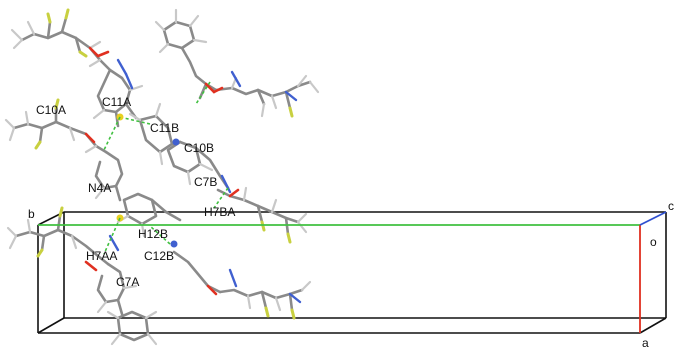  Describe the element at coordinates (212, 290) in the screenshot. I see `oxygen-bonds-bottom` at that location.